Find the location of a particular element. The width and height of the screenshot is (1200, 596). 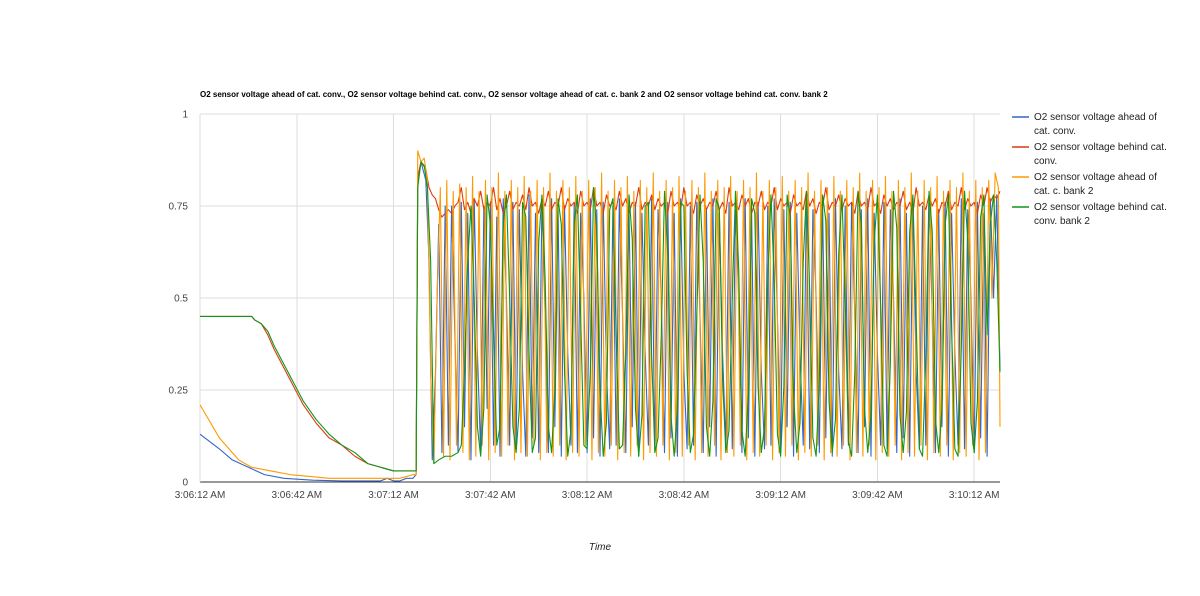

x-tick-label: 3:07:12 AM is located at coordinates (393, 495).